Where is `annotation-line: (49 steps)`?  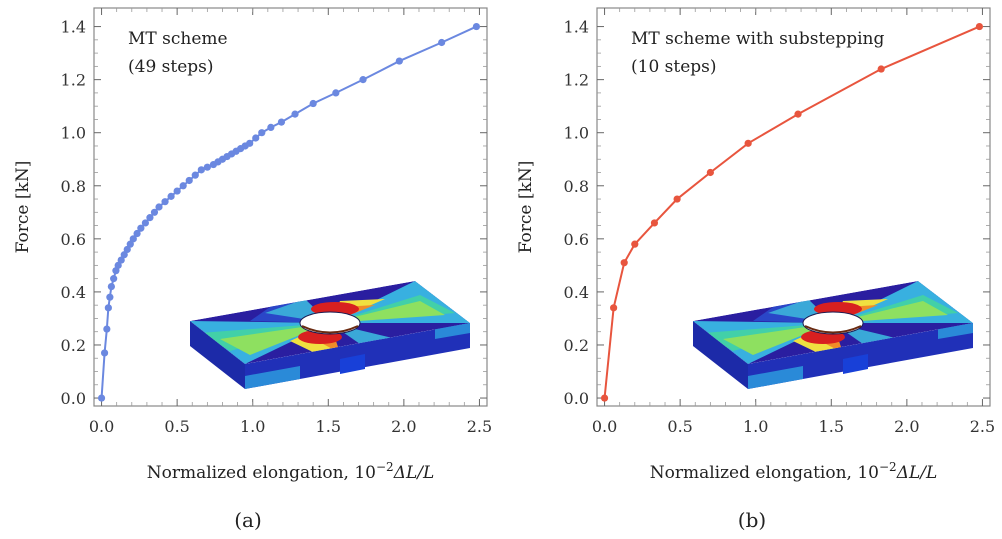
annotation-line: (49 steps) is located at coordinates (171, 67).